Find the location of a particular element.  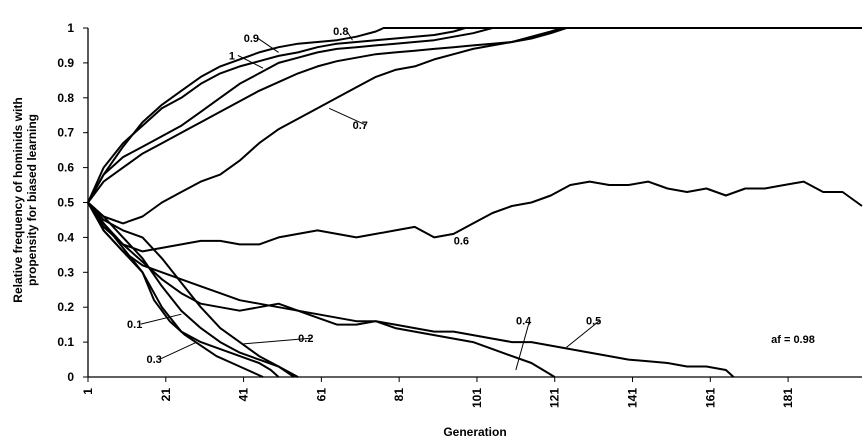

y-axis: 0 0.1 0.2 0.3 0.4 0.5 0.6 0.7 0.8 0.9 1 is located at coordinates (72, 202).